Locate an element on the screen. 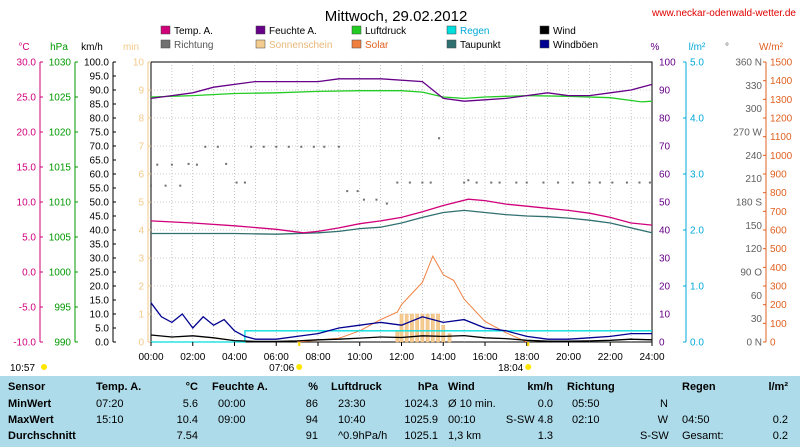 This screenshot has height=447, width=800. x-tick-label: 22:00 is located at coordinates (610, 357).